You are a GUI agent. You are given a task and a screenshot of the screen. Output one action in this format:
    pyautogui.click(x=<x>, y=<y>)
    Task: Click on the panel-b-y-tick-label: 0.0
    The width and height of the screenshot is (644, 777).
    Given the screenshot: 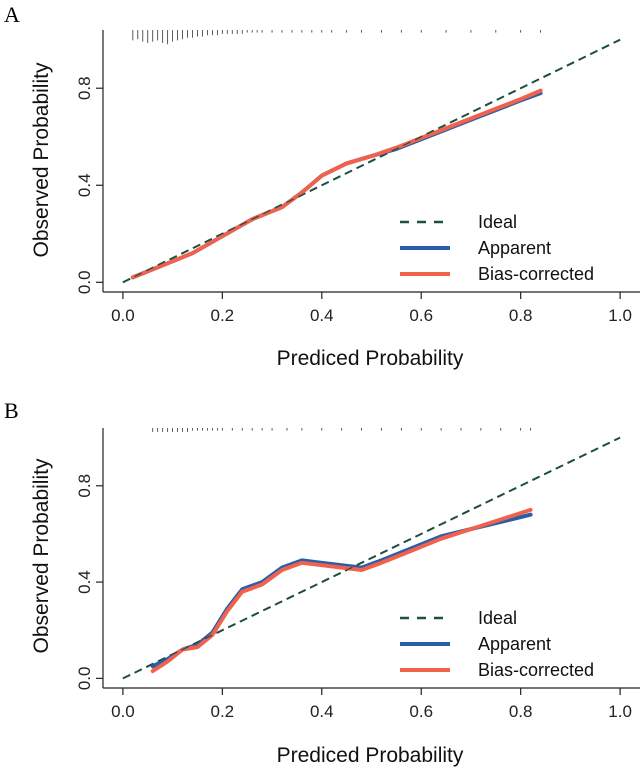 What is the action you would take?
    pyautogui.click(x=84, y=679)
    